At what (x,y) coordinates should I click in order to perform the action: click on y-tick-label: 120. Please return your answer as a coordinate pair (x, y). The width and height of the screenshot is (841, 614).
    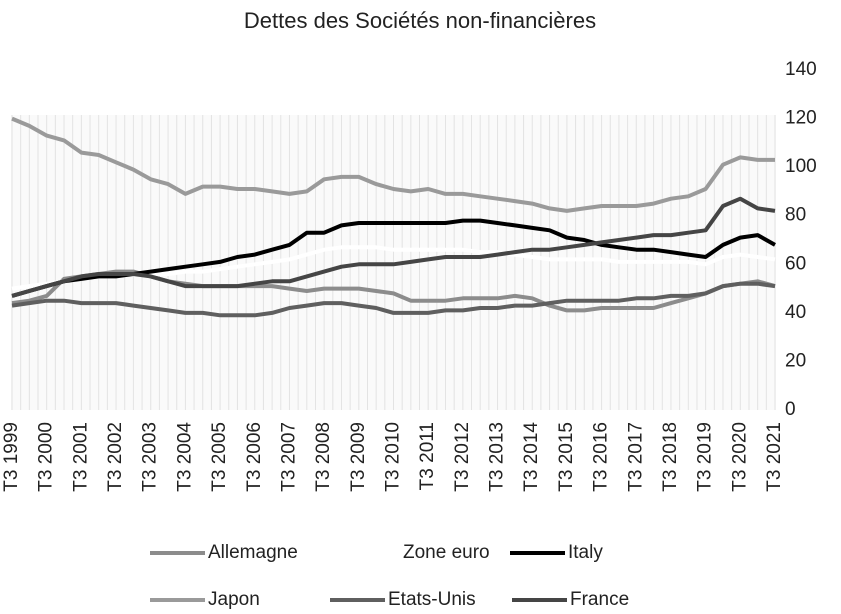
    Looking at the image, I should click on (801, 118).